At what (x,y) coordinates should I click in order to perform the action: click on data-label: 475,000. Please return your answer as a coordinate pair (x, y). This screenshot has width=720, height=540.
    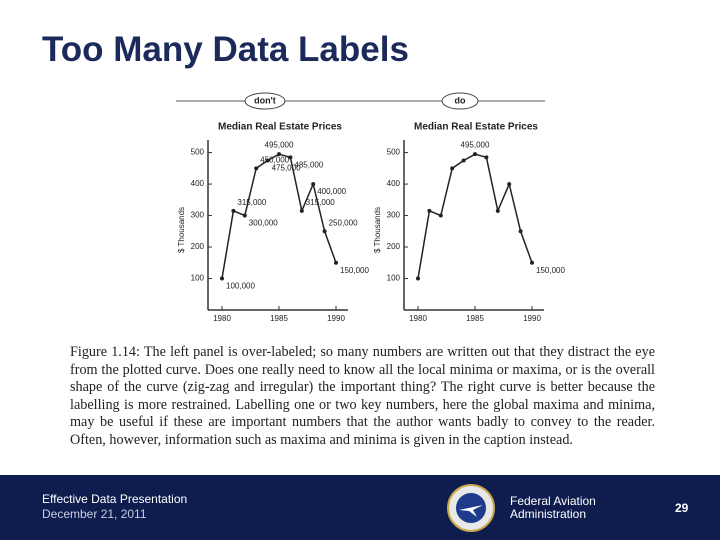
    Looking at the image, I should click on (286, 168).